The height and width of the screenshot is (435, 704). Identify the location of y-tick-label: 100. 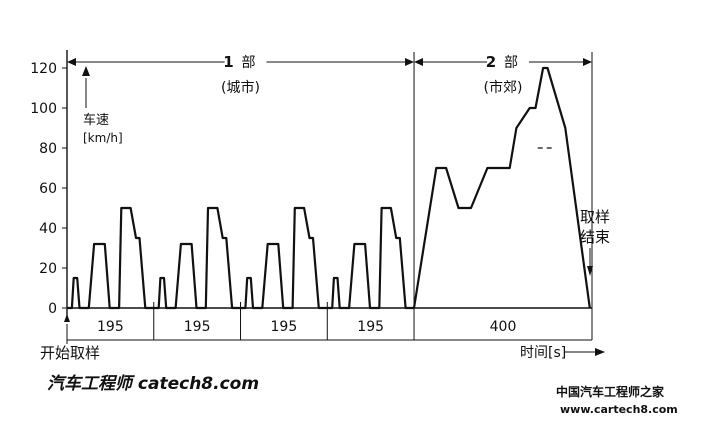
(43, 109).